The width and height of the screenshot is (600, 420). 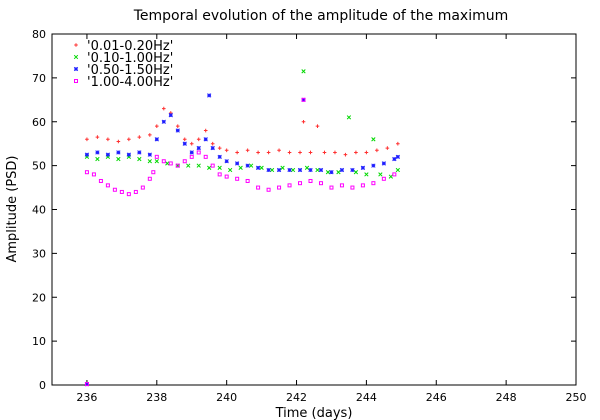 I want to click on y-axis-label: Amplitude (PSD), so click(x=12, y=209).